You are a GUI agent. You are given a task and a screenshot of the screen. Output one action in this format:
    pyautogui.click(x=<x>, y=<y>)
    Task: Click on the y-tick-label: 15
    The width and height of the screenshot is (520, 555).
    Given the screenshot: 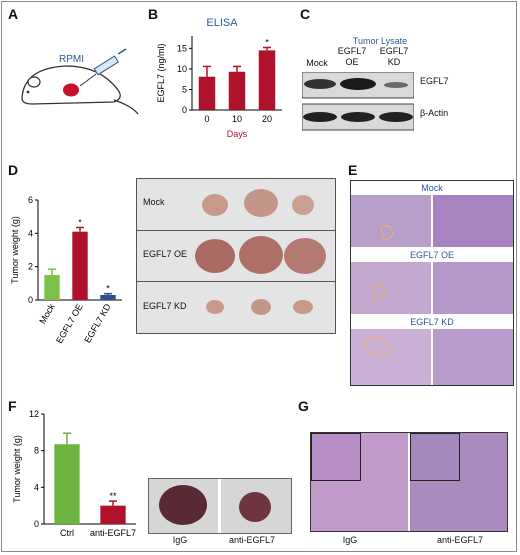 What is the action you would take?
    pyautogui.click(x=182, y=48)
    